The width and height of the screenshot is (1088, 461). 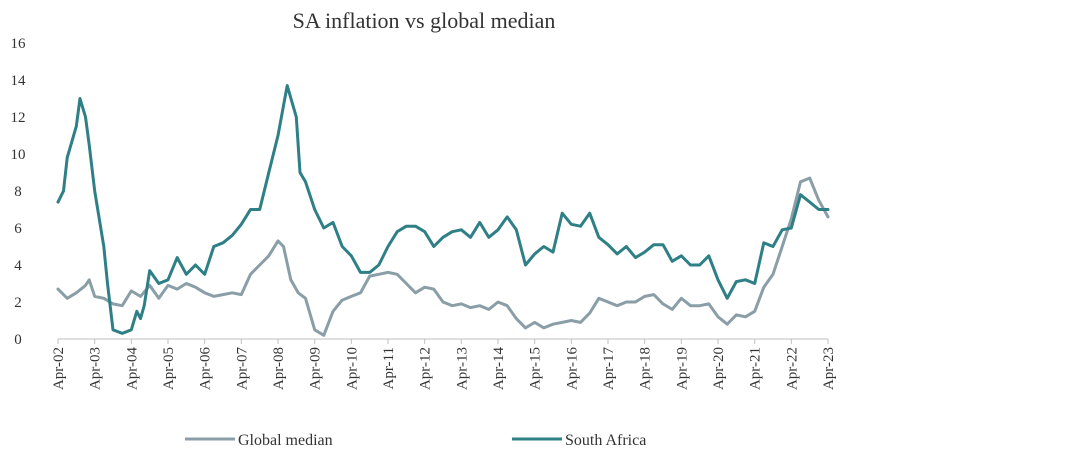 What do you see at coordinates (169, 368) in the screenshot?
I see `x-tick-label: Apr-05` at bounding box center [169, 368].